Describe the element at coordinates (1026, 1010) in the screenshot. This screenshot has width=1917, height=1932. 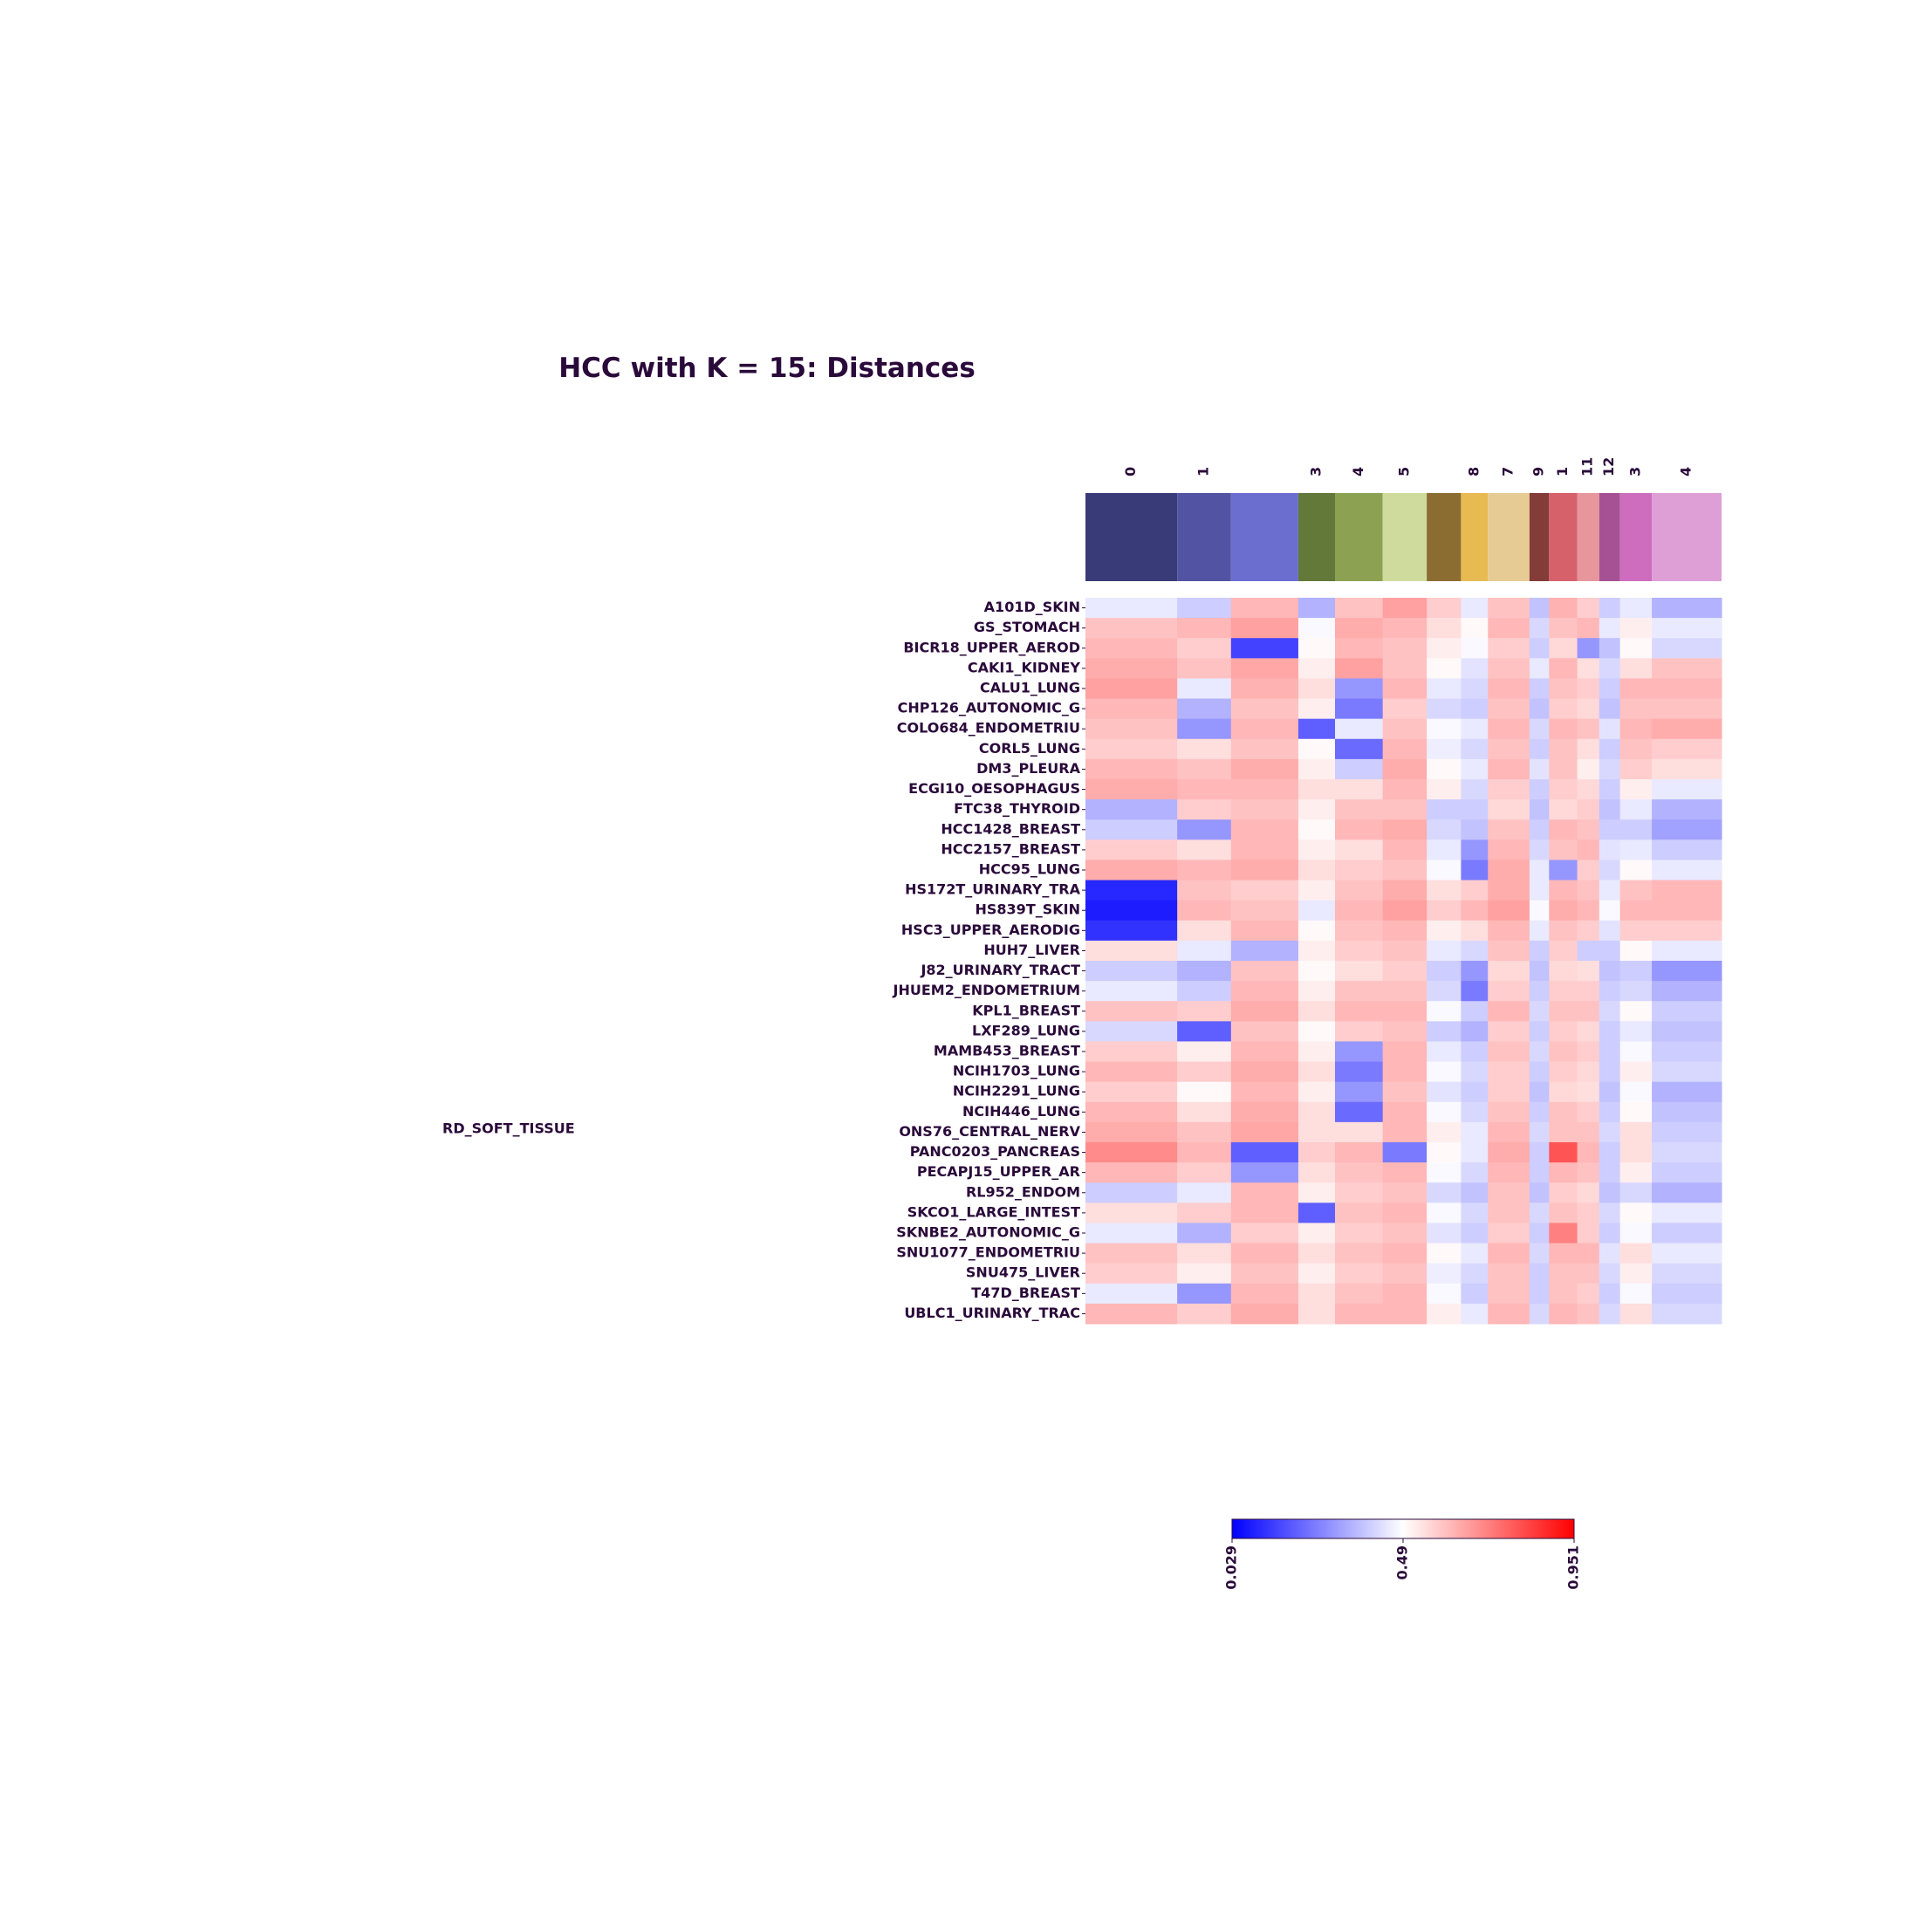
I see `row-label: KPL1_BREAST` at that location.